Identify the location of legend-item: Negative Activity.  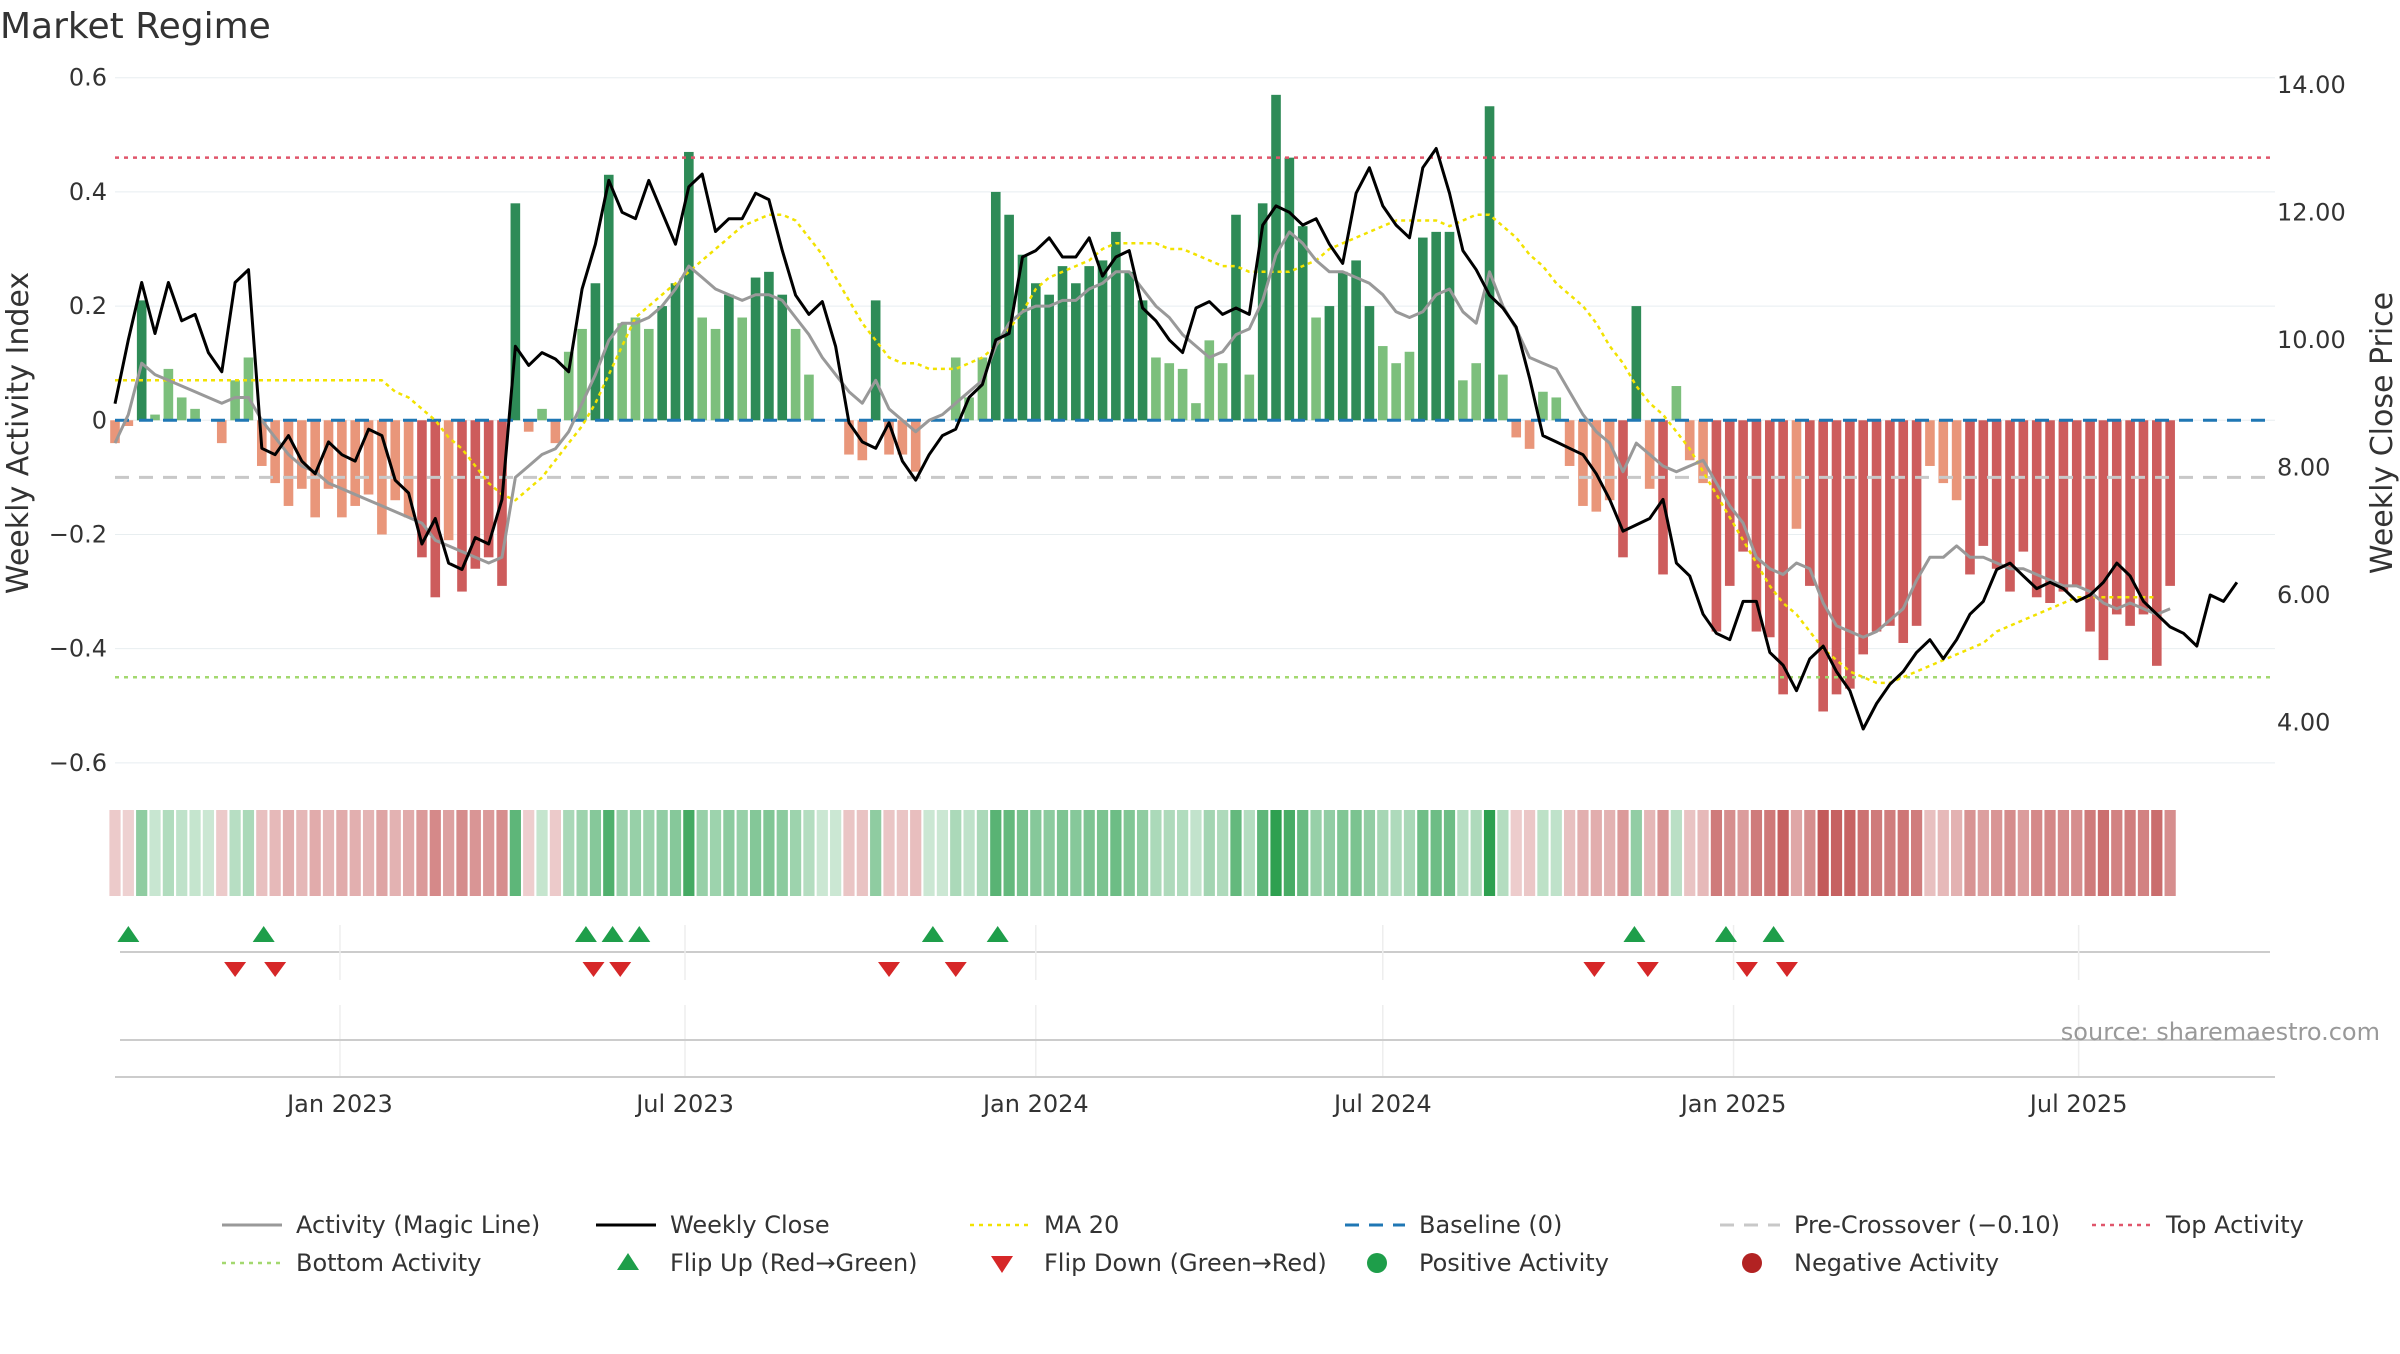
(1870, 1263).